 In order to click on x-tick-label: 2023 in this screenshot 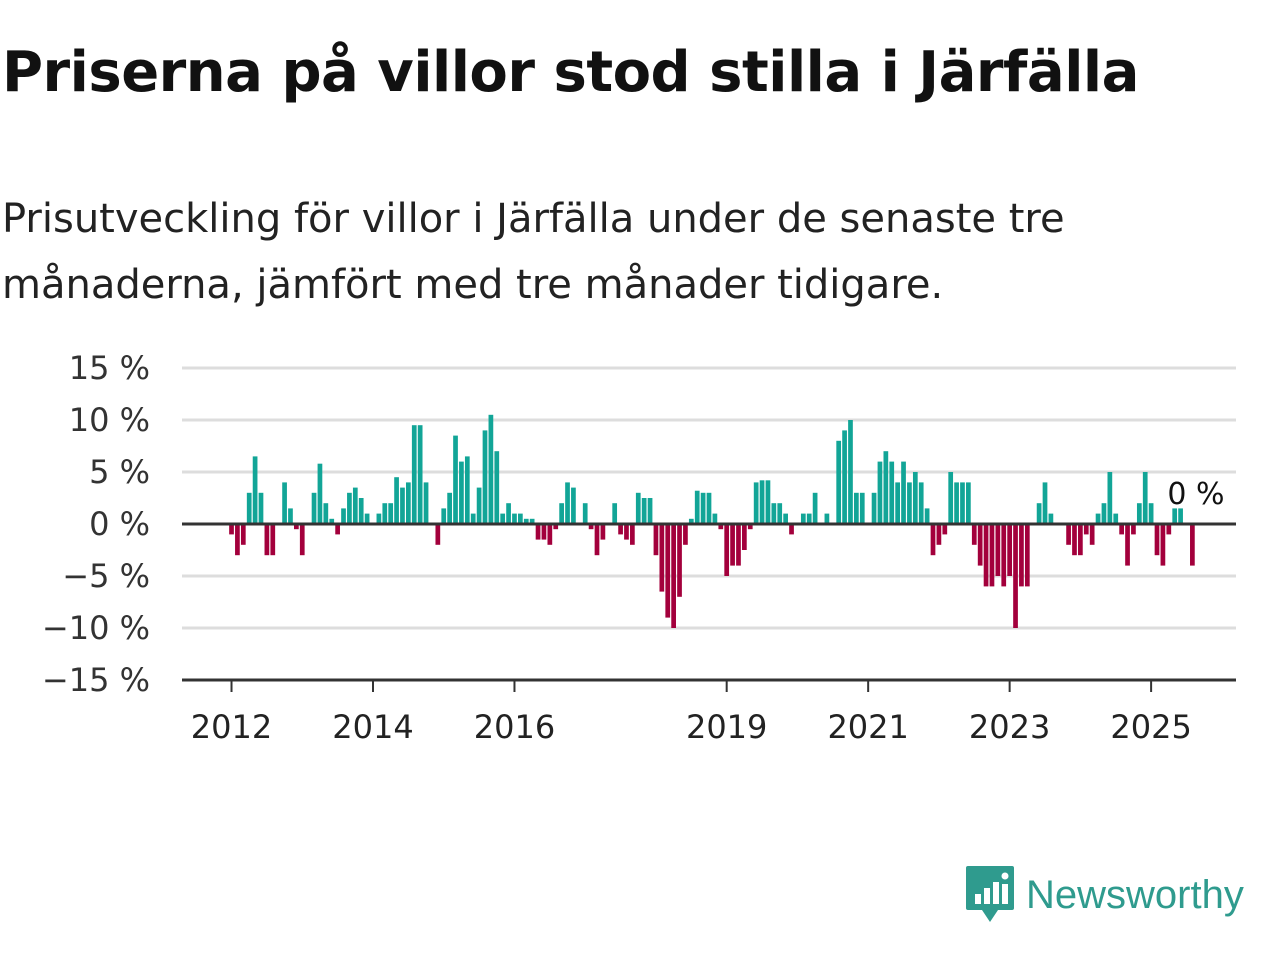, I will do `click(1009, 727)`.